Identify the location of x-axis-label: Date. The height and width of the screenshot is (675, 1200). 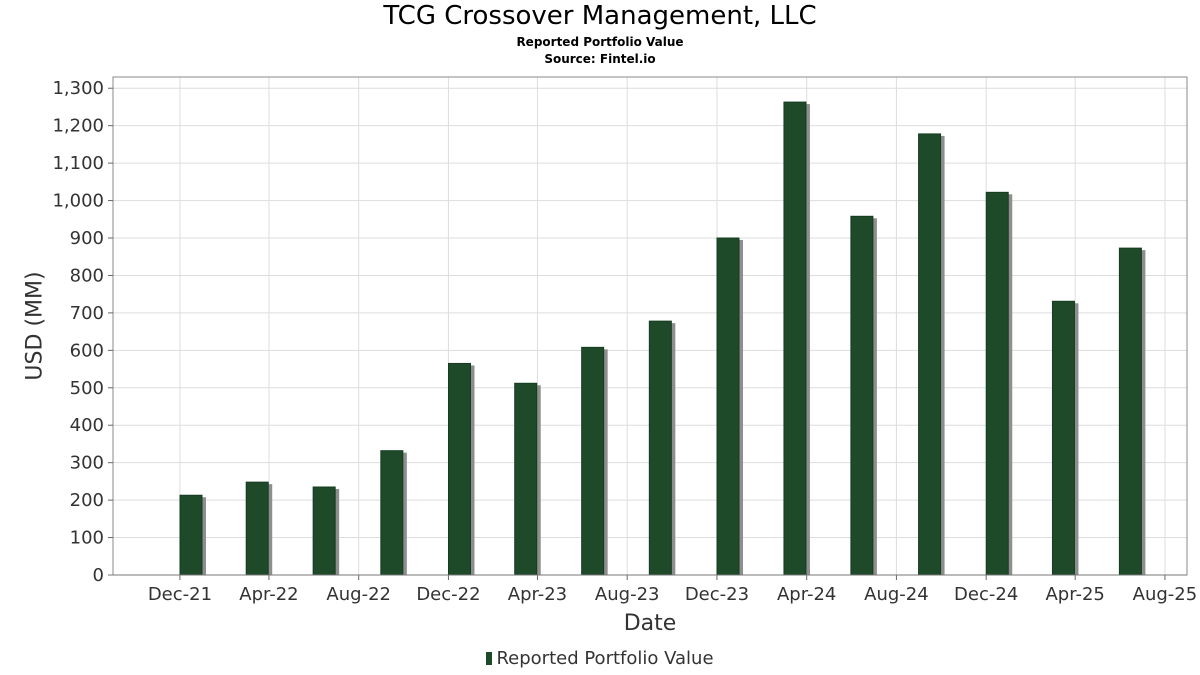
(650, 623).